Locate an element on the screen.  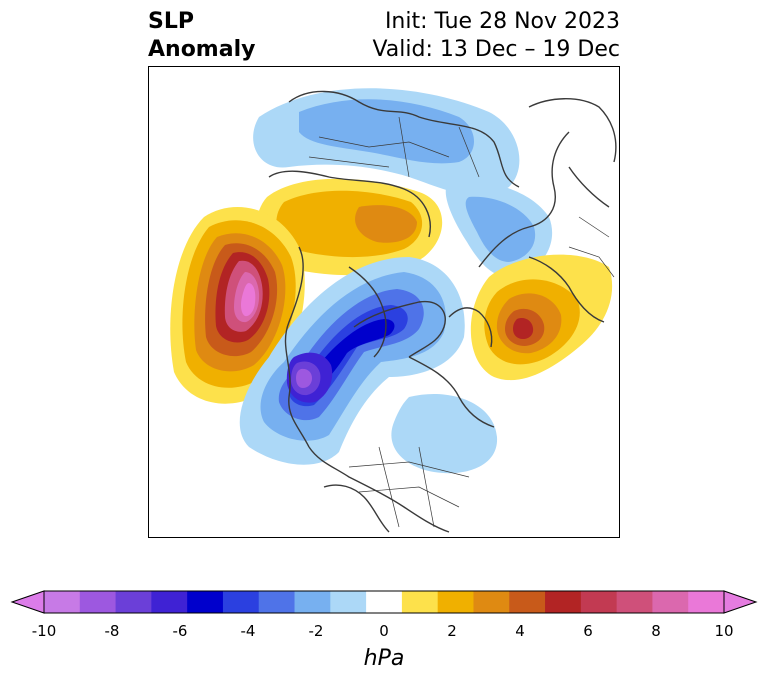
siberia-high-anomaly is located at coordinates (349, 227).